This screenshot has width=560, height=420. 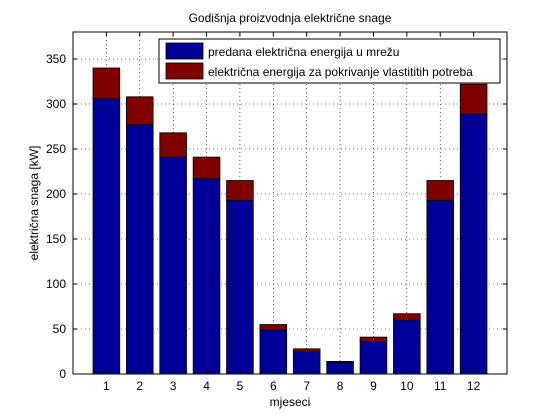 I want to click on x-tick-label: 12, so click(x=474, y=386).